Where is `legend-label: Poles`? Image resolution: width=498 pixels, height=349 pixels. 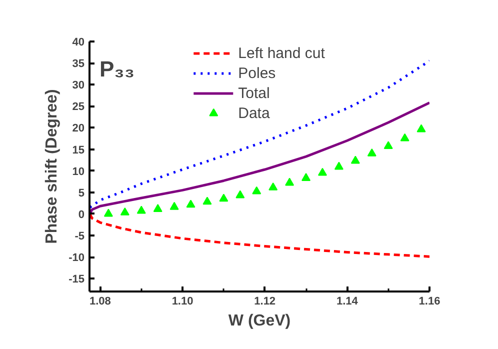 legend-label: Poles is located at coordinates (257, 73).